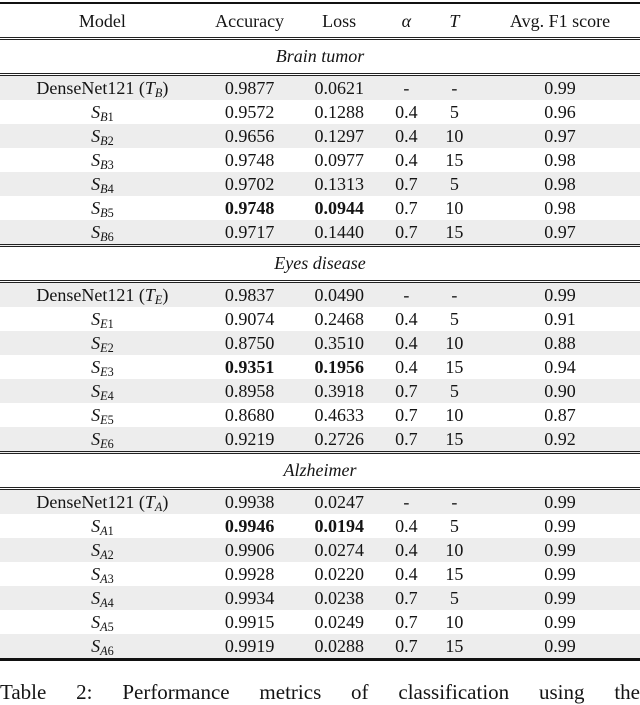 The height and width of the screenshot is (705, 640). I want to click on model-cell: SE2, so click(102, 343).